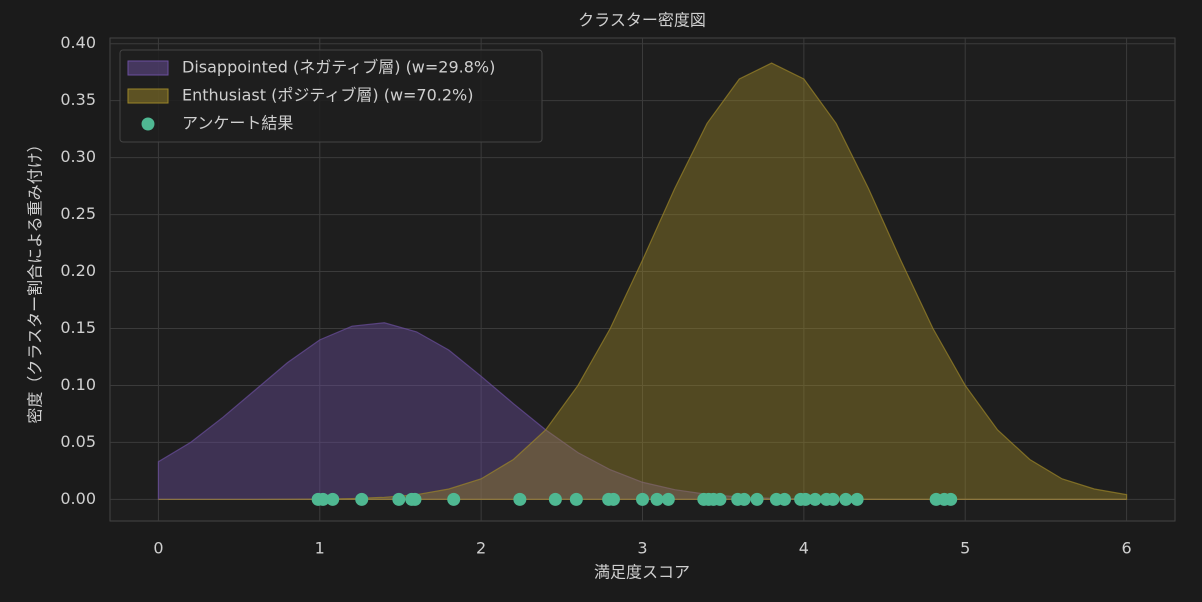  What do you see at coordinates (78, 156) in the screenshot?
I see `y-tick-label: 0.30` at bounding box center [78, 156].